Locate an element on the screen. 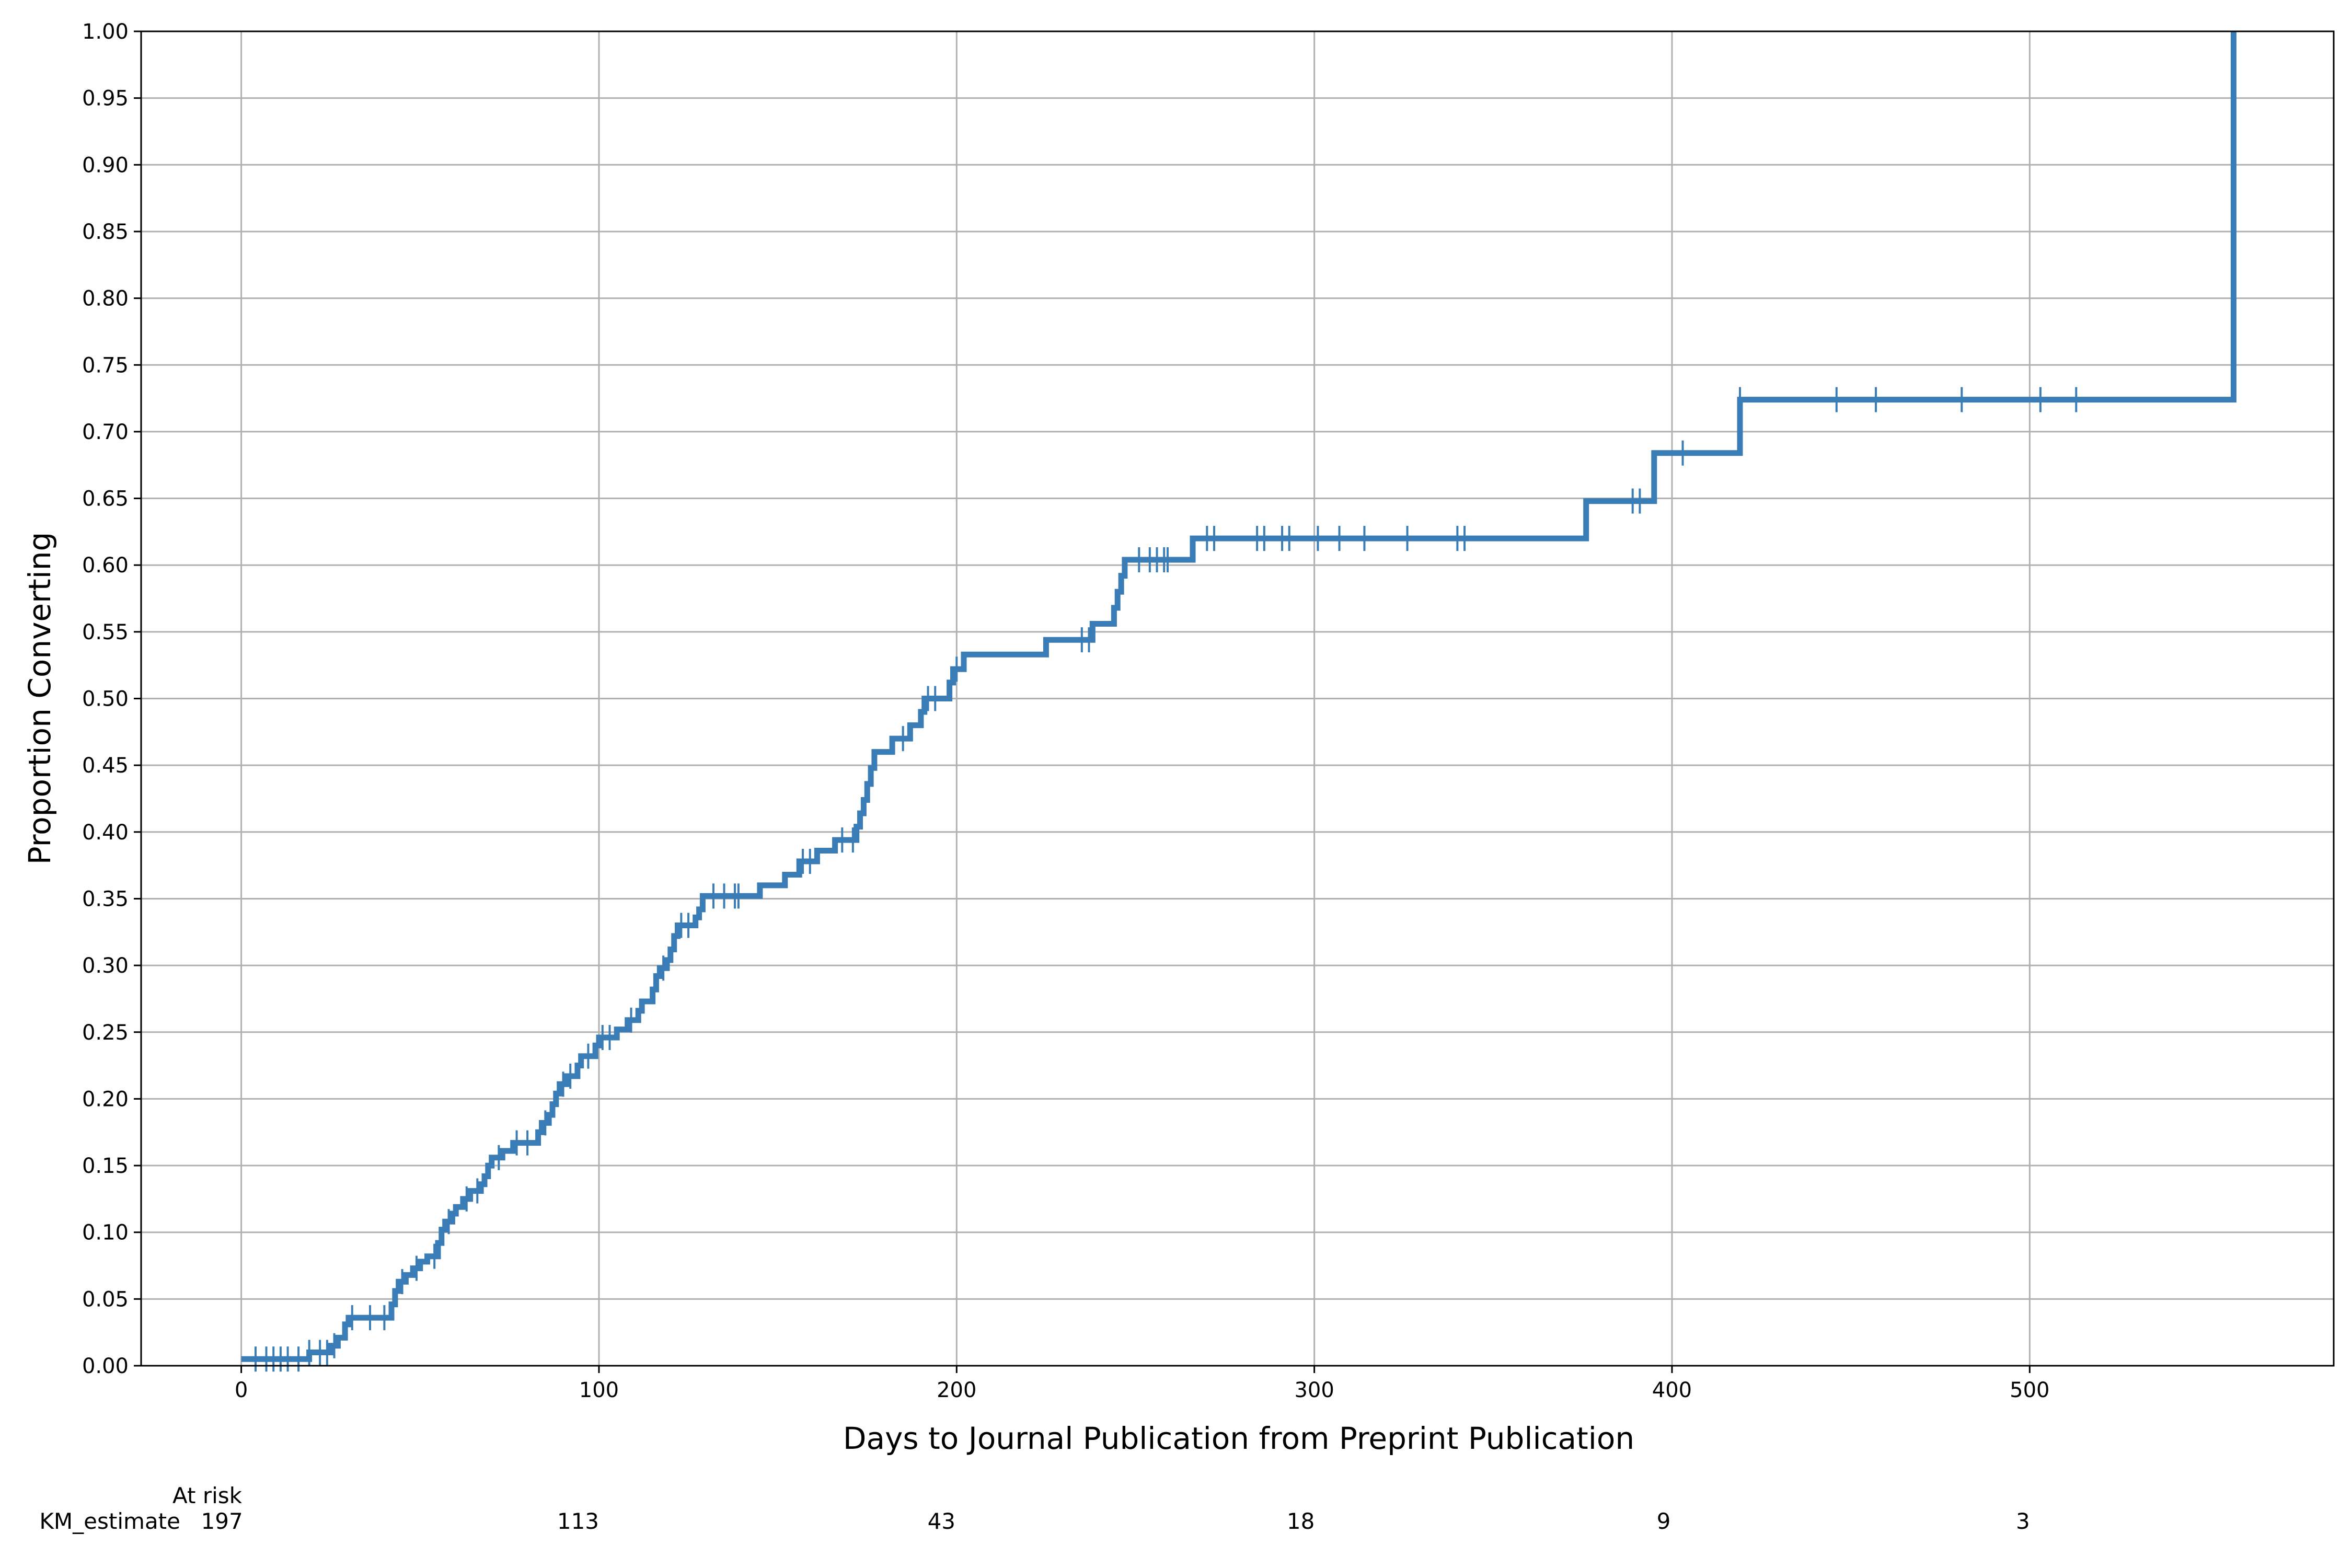 The width and height of the screenshot is (2352, 1568). y-tick-label: 0.25 is located at coordinates (105, 1033).